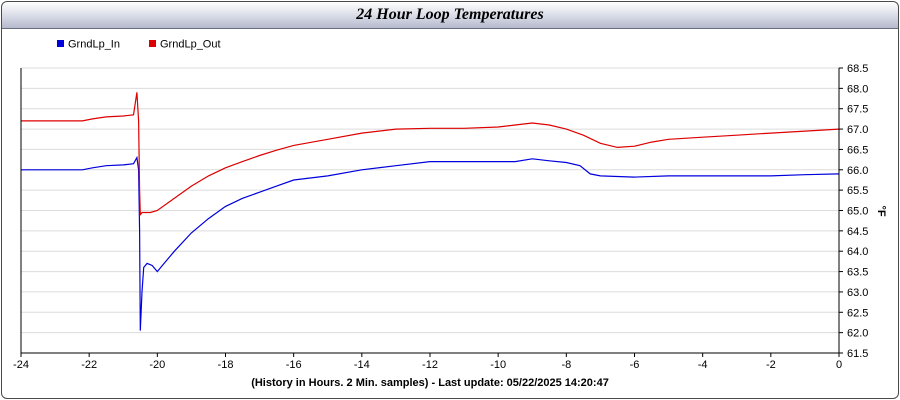 The width and height of the screenshot is (900, 400). What do you see at coordinates (226, 365) in the screenshot?
I see `x-tick-label: -18` at bounding box center [226, 365].